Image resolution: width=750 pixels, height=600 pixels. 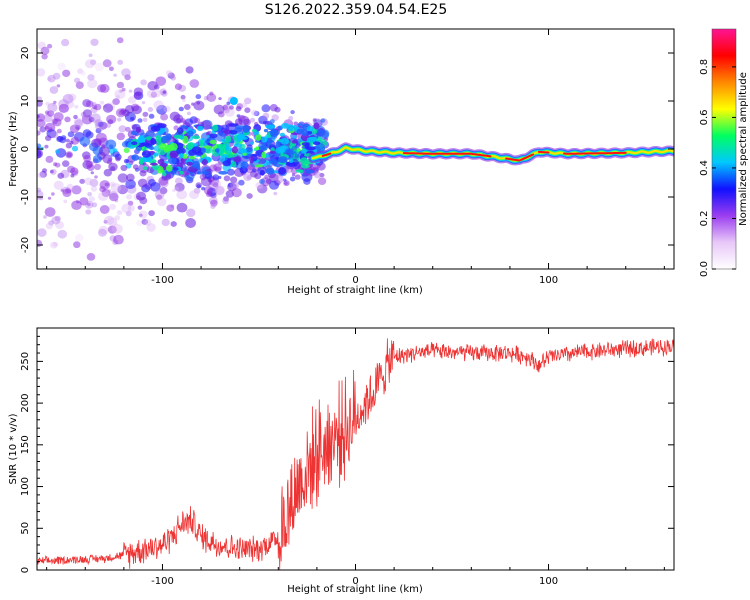 I want to click on spectrogram-y-tick-label-0: -20, so click(x=25, y=245).